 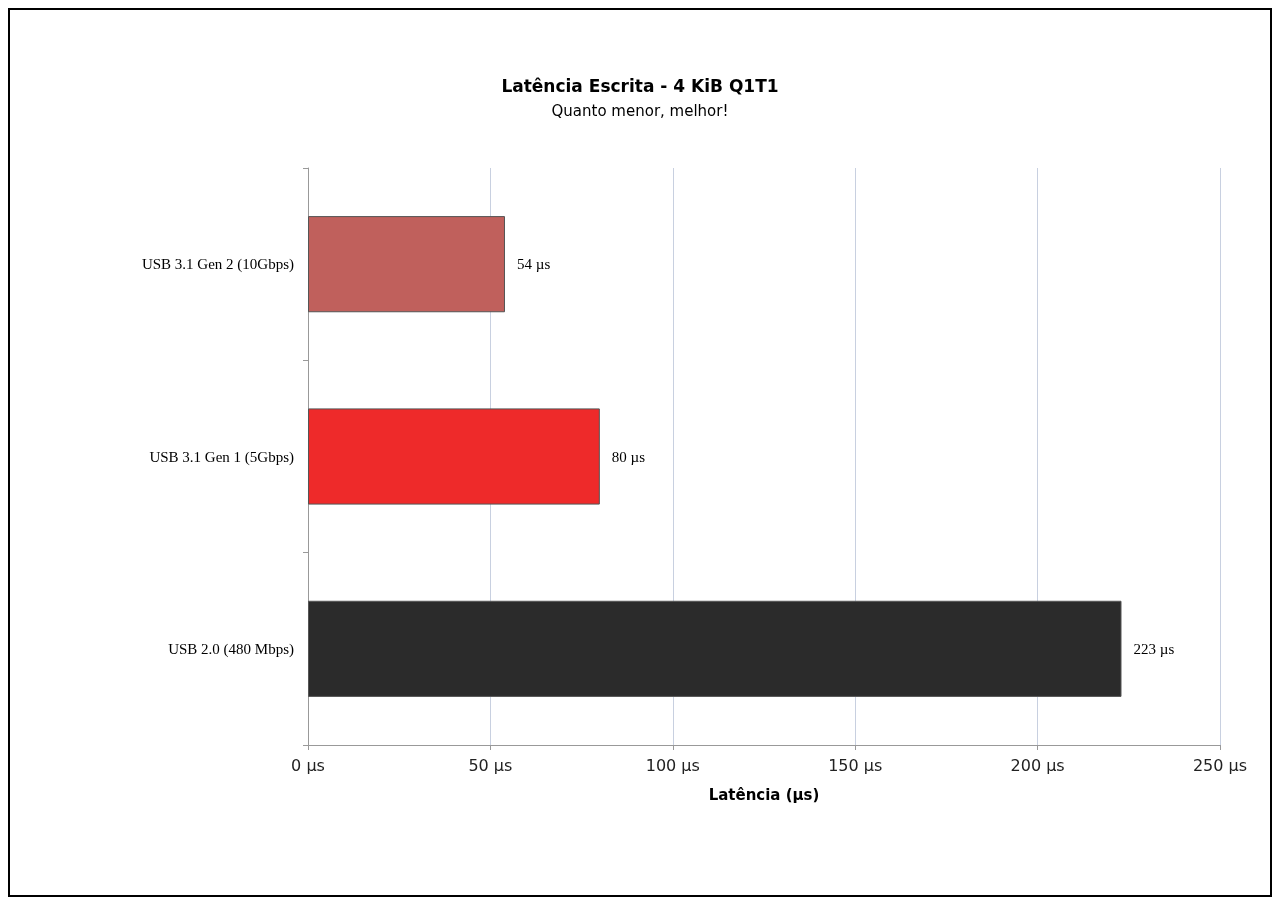 What do you see at coordinates (1037, 765) in the screenshot?
I see `x-tick-label: 200 µs` at bounding box center [1037, 765].